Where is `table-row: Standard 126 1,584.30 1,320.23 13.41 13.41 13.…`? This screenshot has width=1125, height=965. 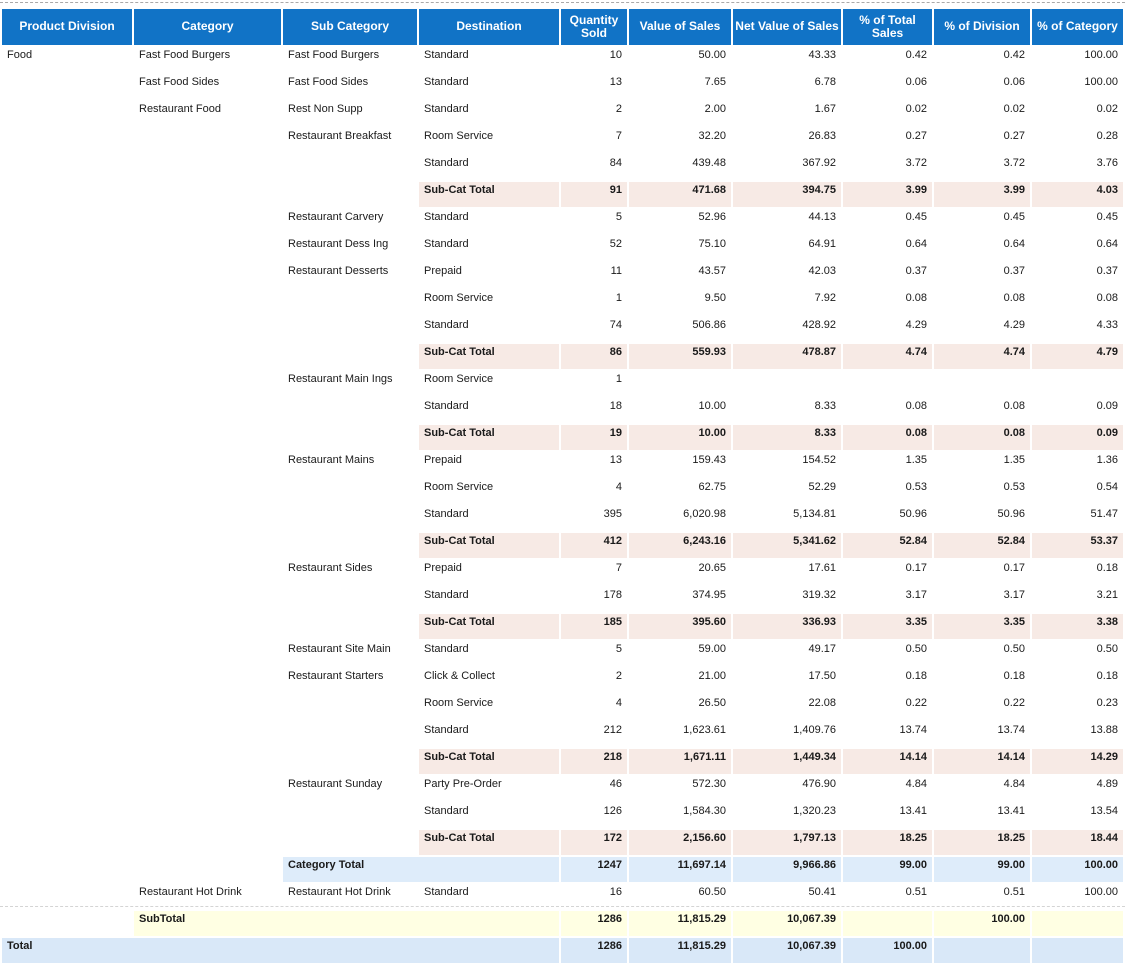 table-row: Standard 126 1,584.30 1,320.23 13.41 13.41 13.… is located at coordinates (562, 815).